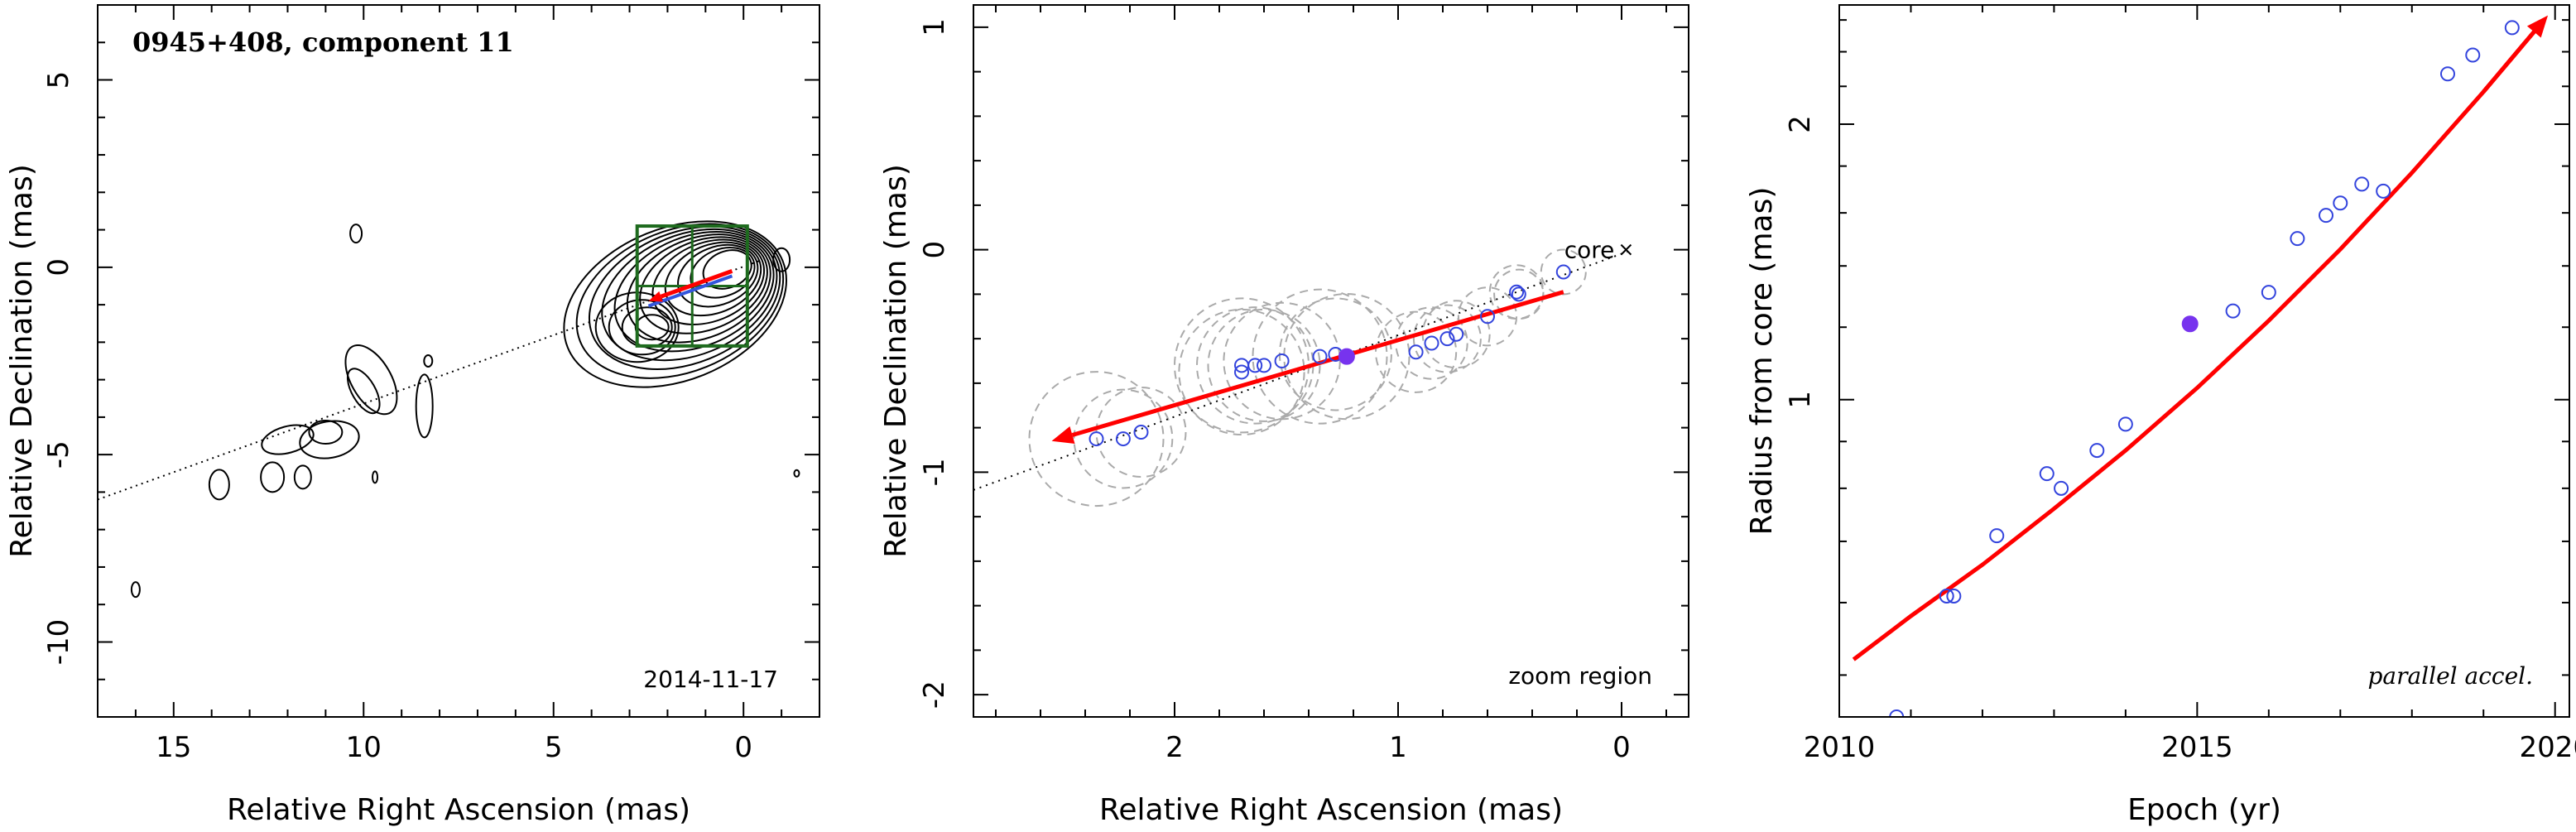 The image size is (2576, 832). Describe the element at coordinates (1063, 435) in the screenshot. I see `panel2-motion-vector-head` at that location.